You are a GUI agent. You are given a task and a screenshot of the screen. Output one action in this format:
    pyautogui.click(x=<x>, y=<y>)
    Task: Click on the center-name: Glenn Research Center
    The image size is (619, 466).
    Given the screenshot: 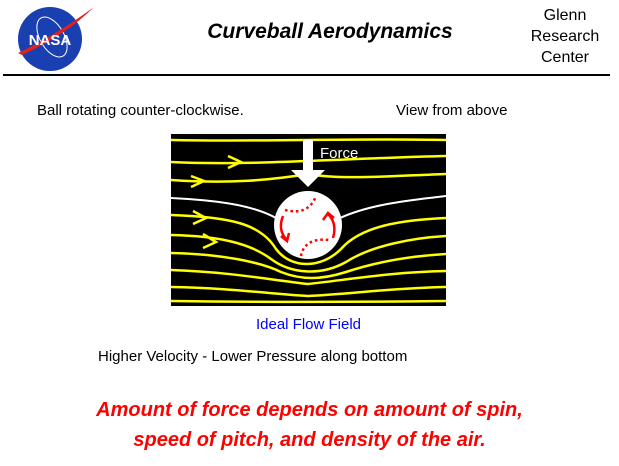 What is the action you would take?
    pyautogui.click(x=565, y=36)
    